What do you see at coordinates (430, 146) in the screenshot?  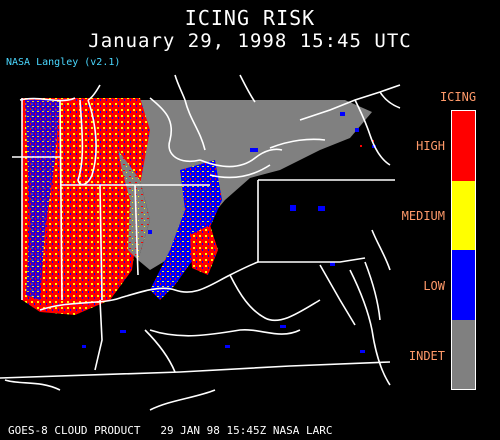 I see `legend-label-high: HIGH` at bounding box center [430, 146].